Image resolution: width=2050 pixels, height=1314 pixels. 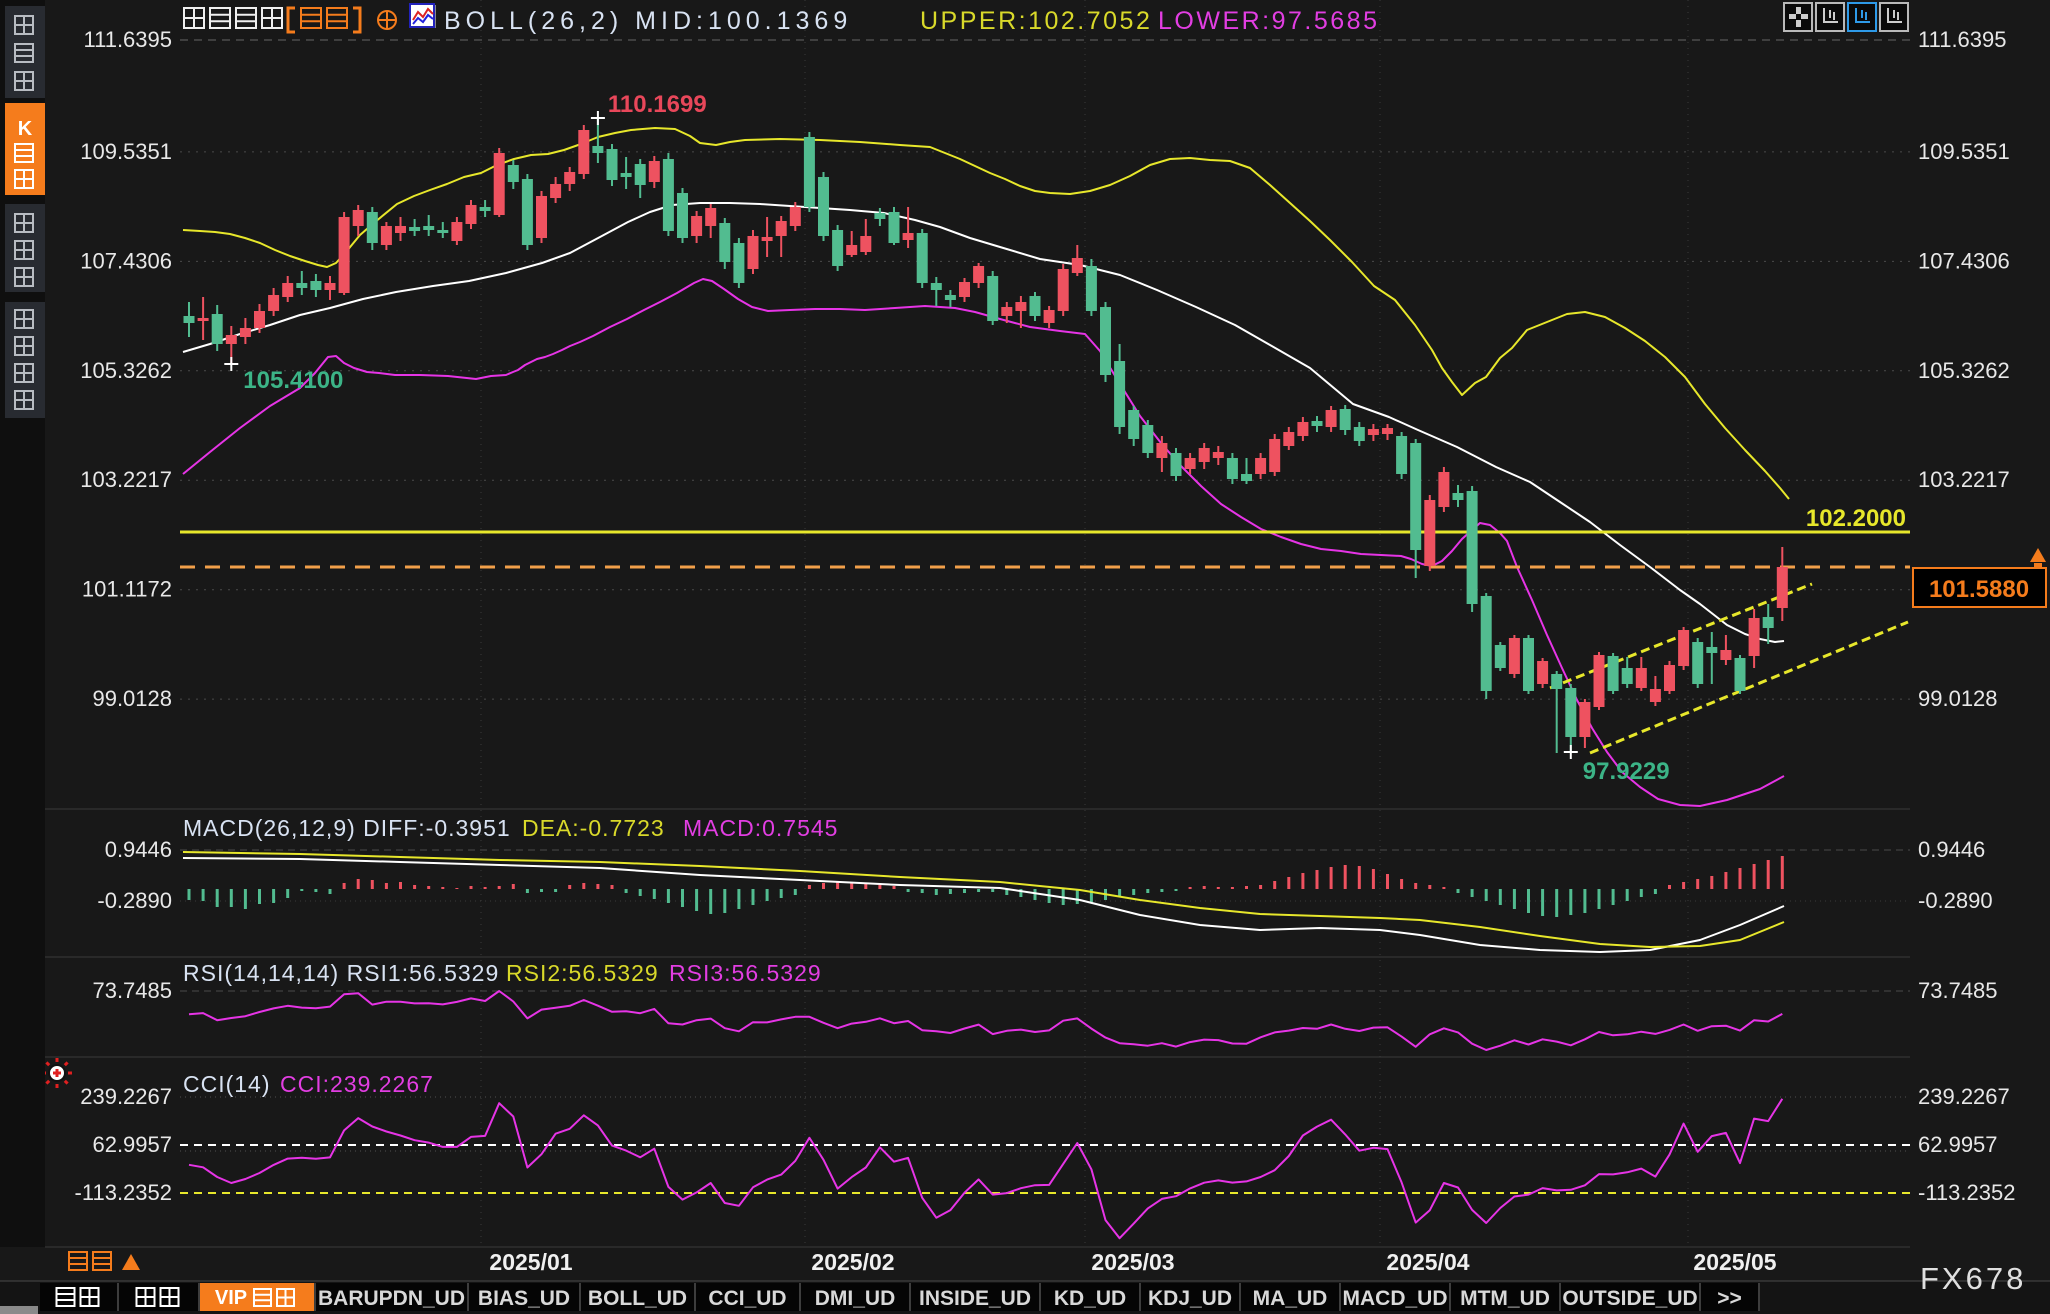 I want to click on svg-text: 101.5880, so click(x=1979, y=589).